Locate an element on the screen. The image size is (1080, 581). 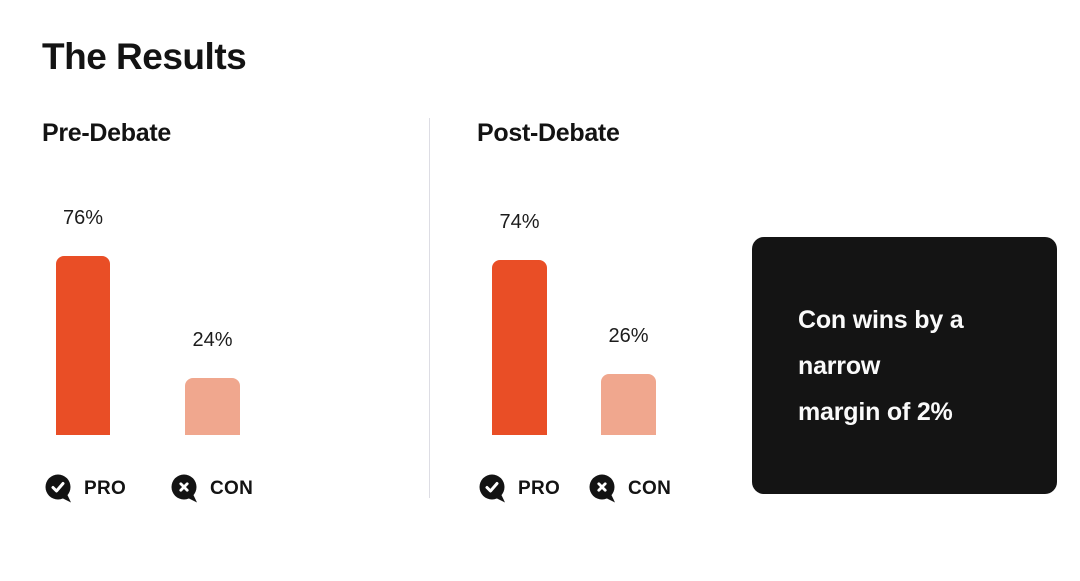
bar-group-pro: 76% is located at coordinates (83, 321).